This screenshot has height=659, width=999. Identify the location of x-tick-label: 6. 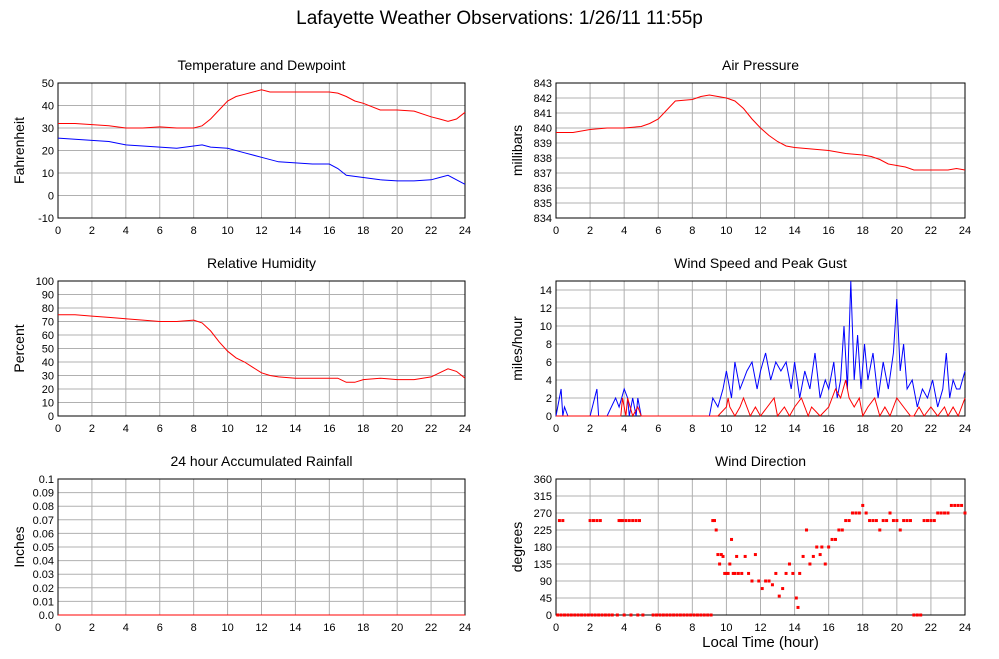
(658, 628).